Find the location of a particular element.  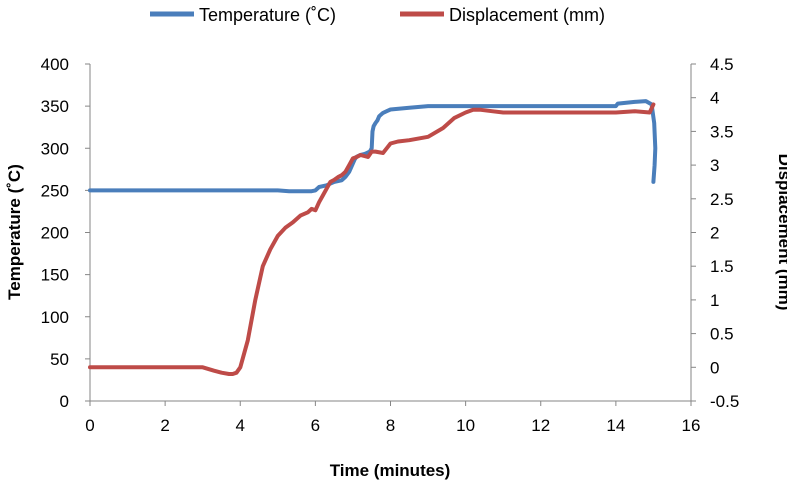

left-y-tick-label: 400 is located at coordinates (55, 64).